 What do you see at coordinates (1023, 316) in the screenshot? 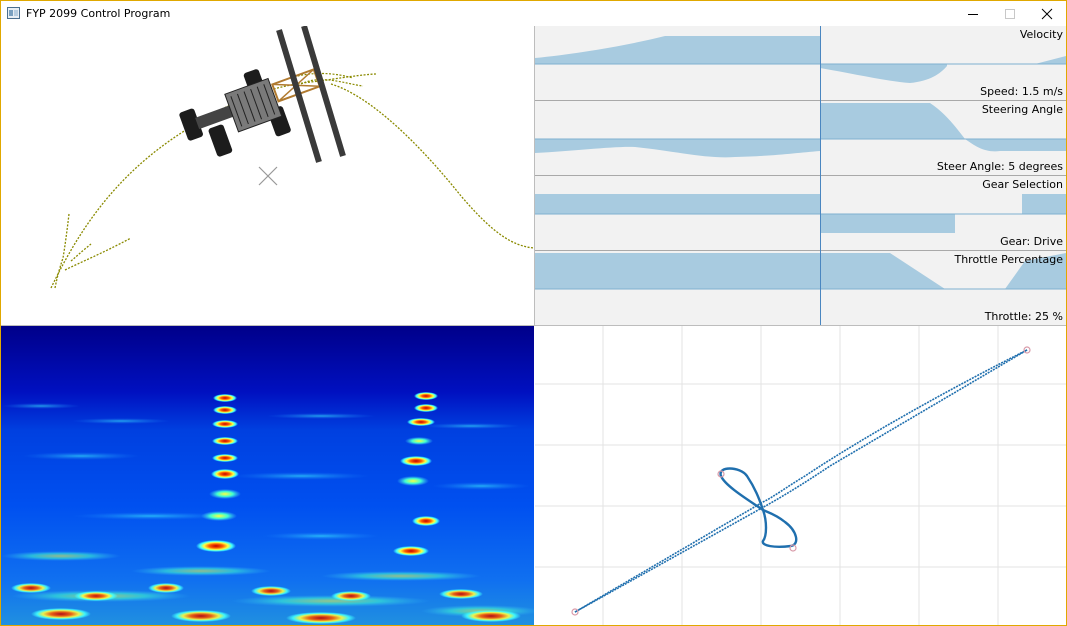
I see `throttle-readout: Throttle: 25 %` at bounding box center [1023, 316].